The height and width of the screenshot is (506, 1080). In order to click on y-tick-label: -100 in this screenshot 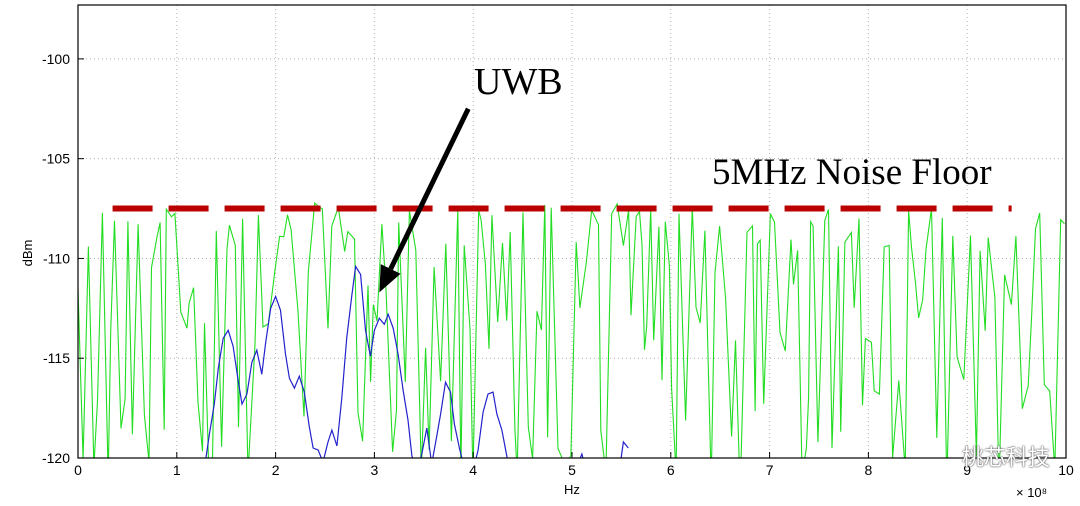, I will do `click(56, 59)`.